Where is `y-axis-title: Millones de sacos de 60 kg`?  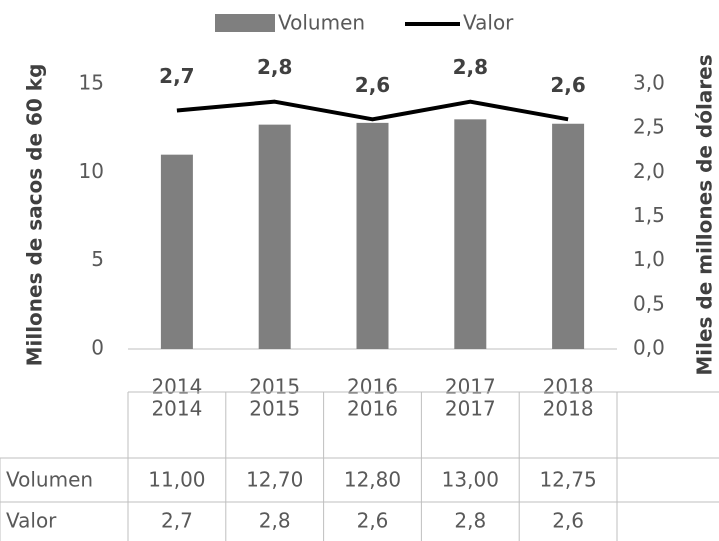
y-axis-title: Millones de sacos de 60 kg is located at coordinates (35, 215).